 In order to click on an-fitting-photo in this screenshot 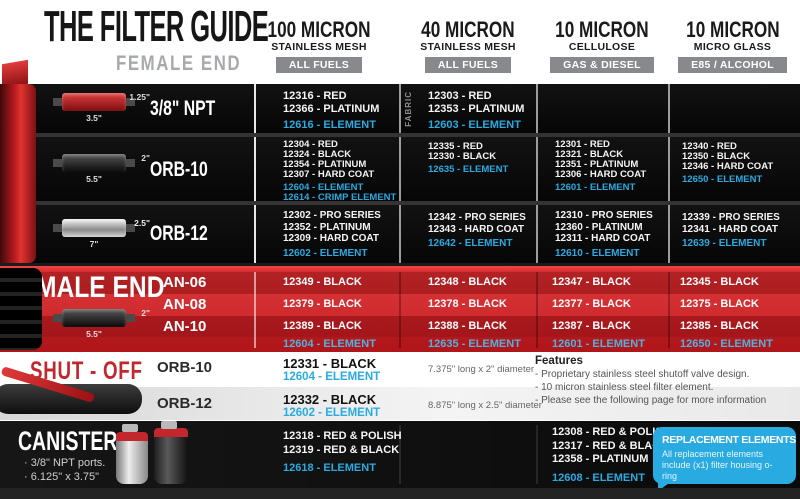, I will do `click(21, 309)`.